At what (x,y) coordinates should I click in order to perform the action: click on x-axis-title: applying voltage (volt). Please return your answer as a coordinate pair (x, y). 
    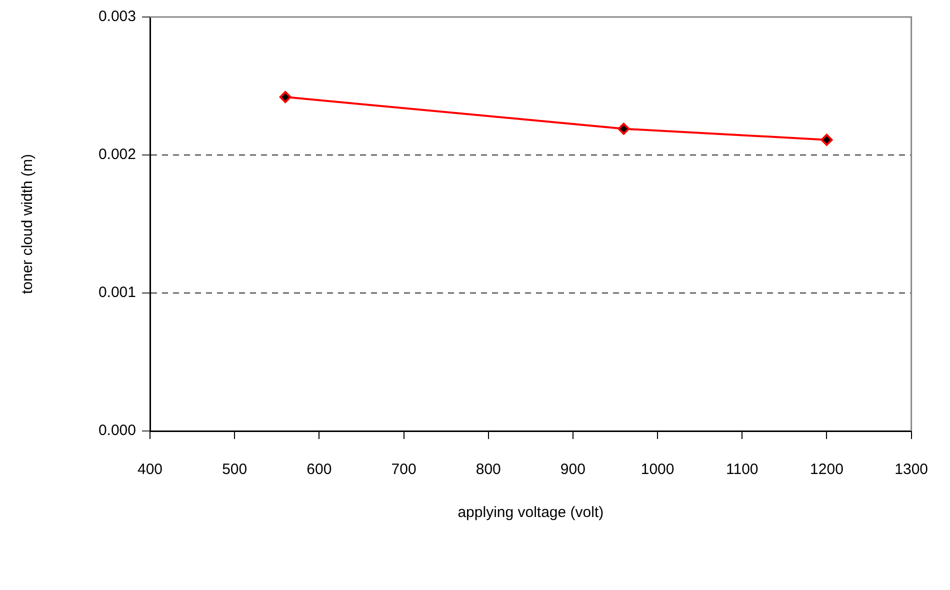
    Looking at the image, I should click on (531, 513).